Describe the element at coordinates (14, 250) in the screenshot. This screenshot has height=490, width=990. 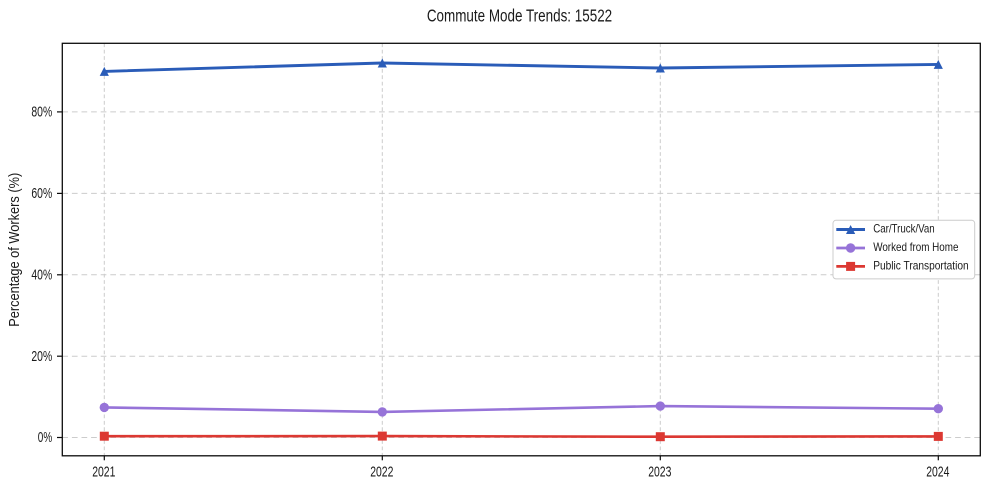
I see `svg-text: Percentage of Workers (%)` at that location.